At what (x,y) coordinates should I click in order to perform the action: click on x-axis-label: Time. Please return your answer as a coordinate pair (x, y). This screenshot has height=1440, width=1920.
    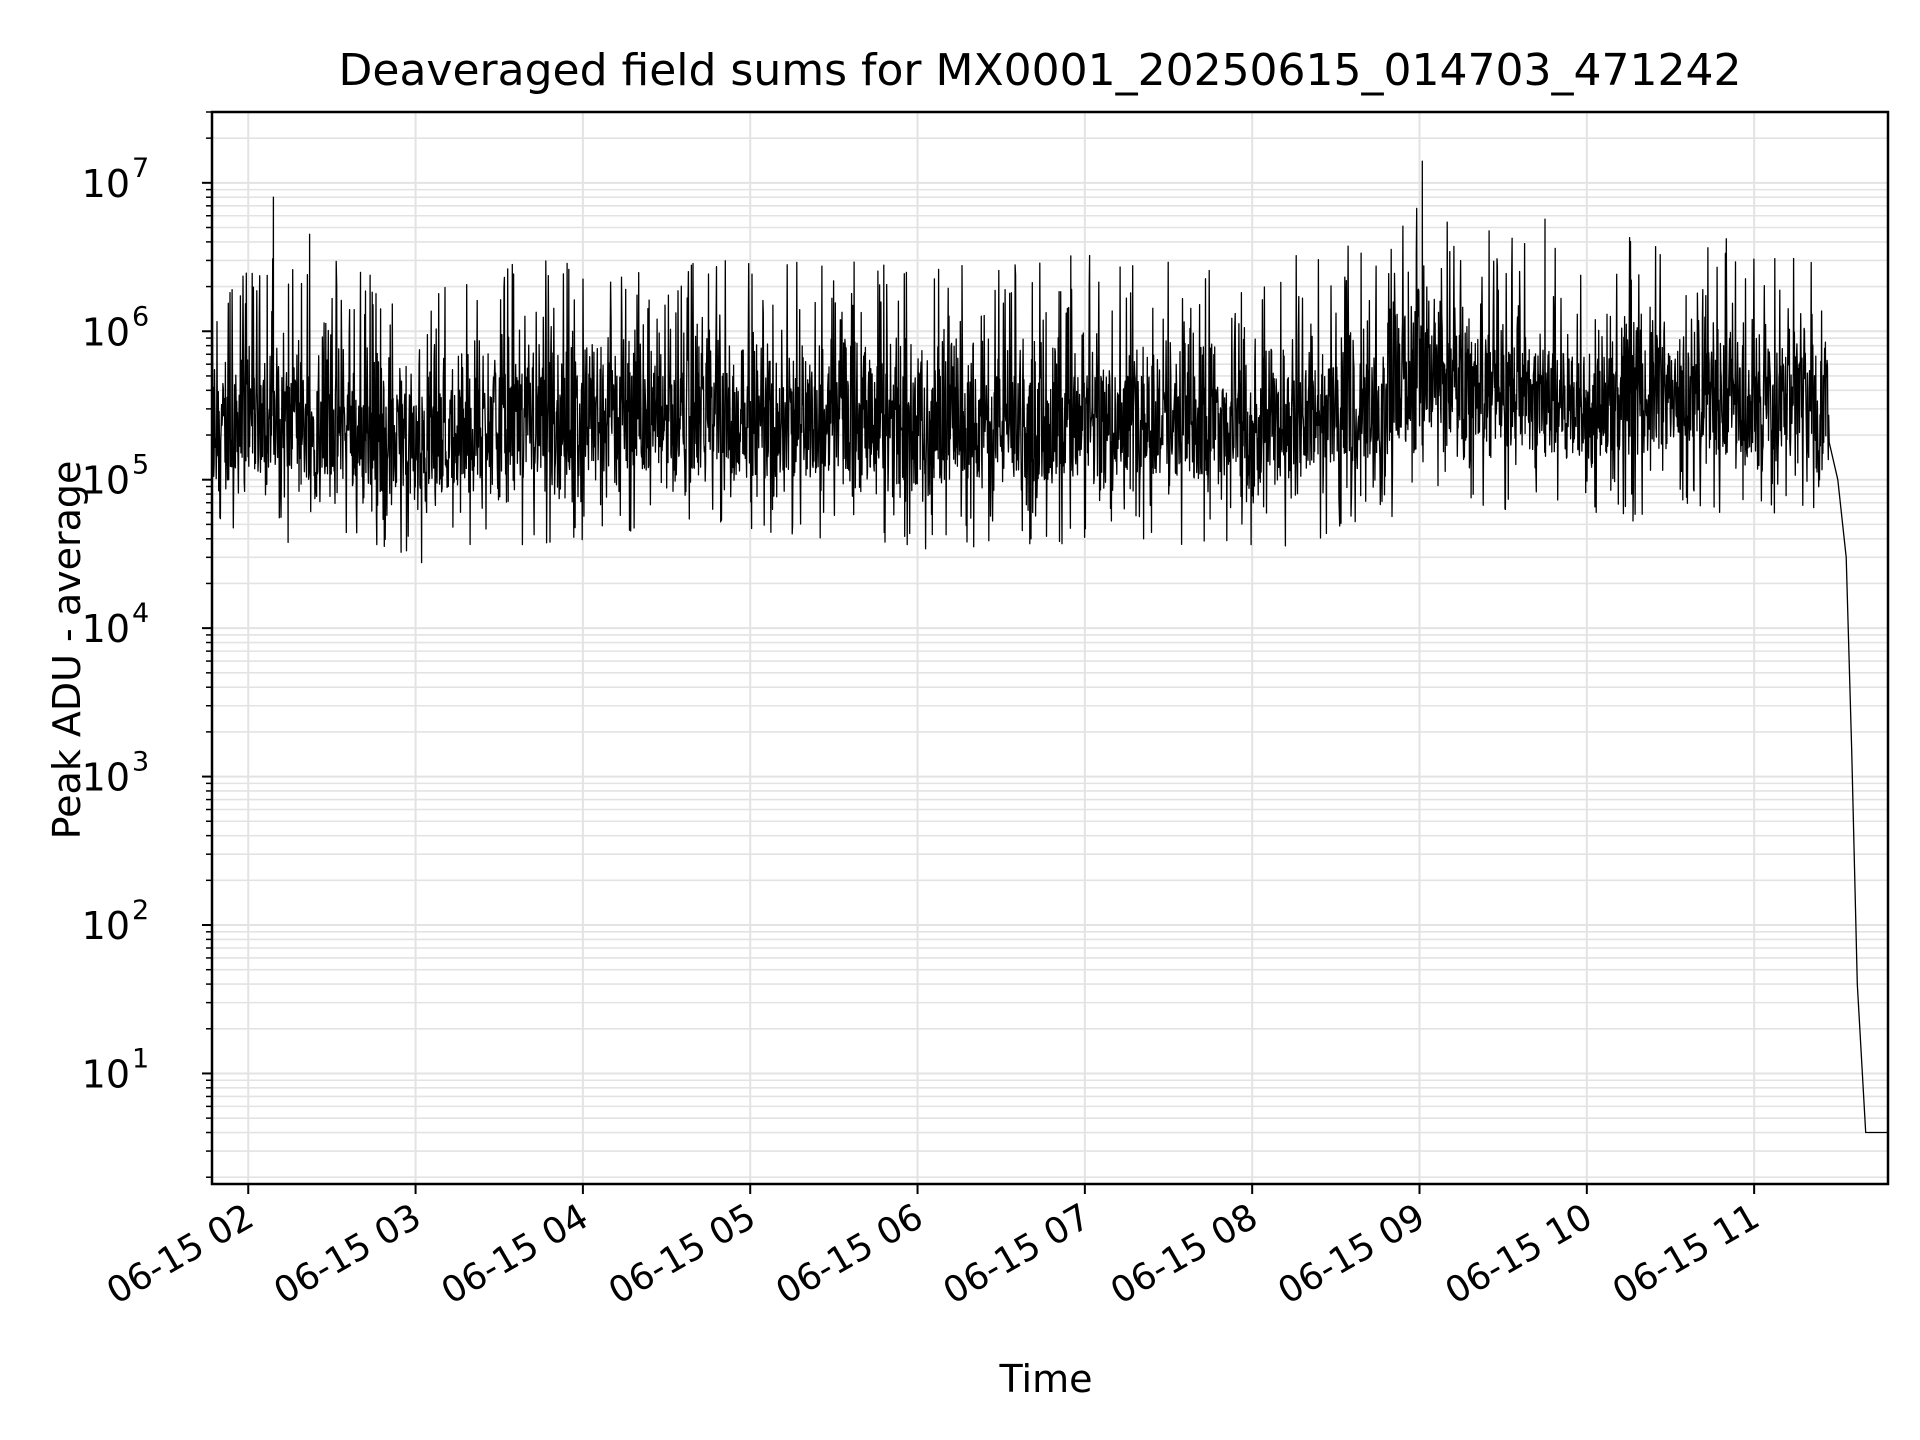
    Looking at the image, I should click on (1046, 1379).